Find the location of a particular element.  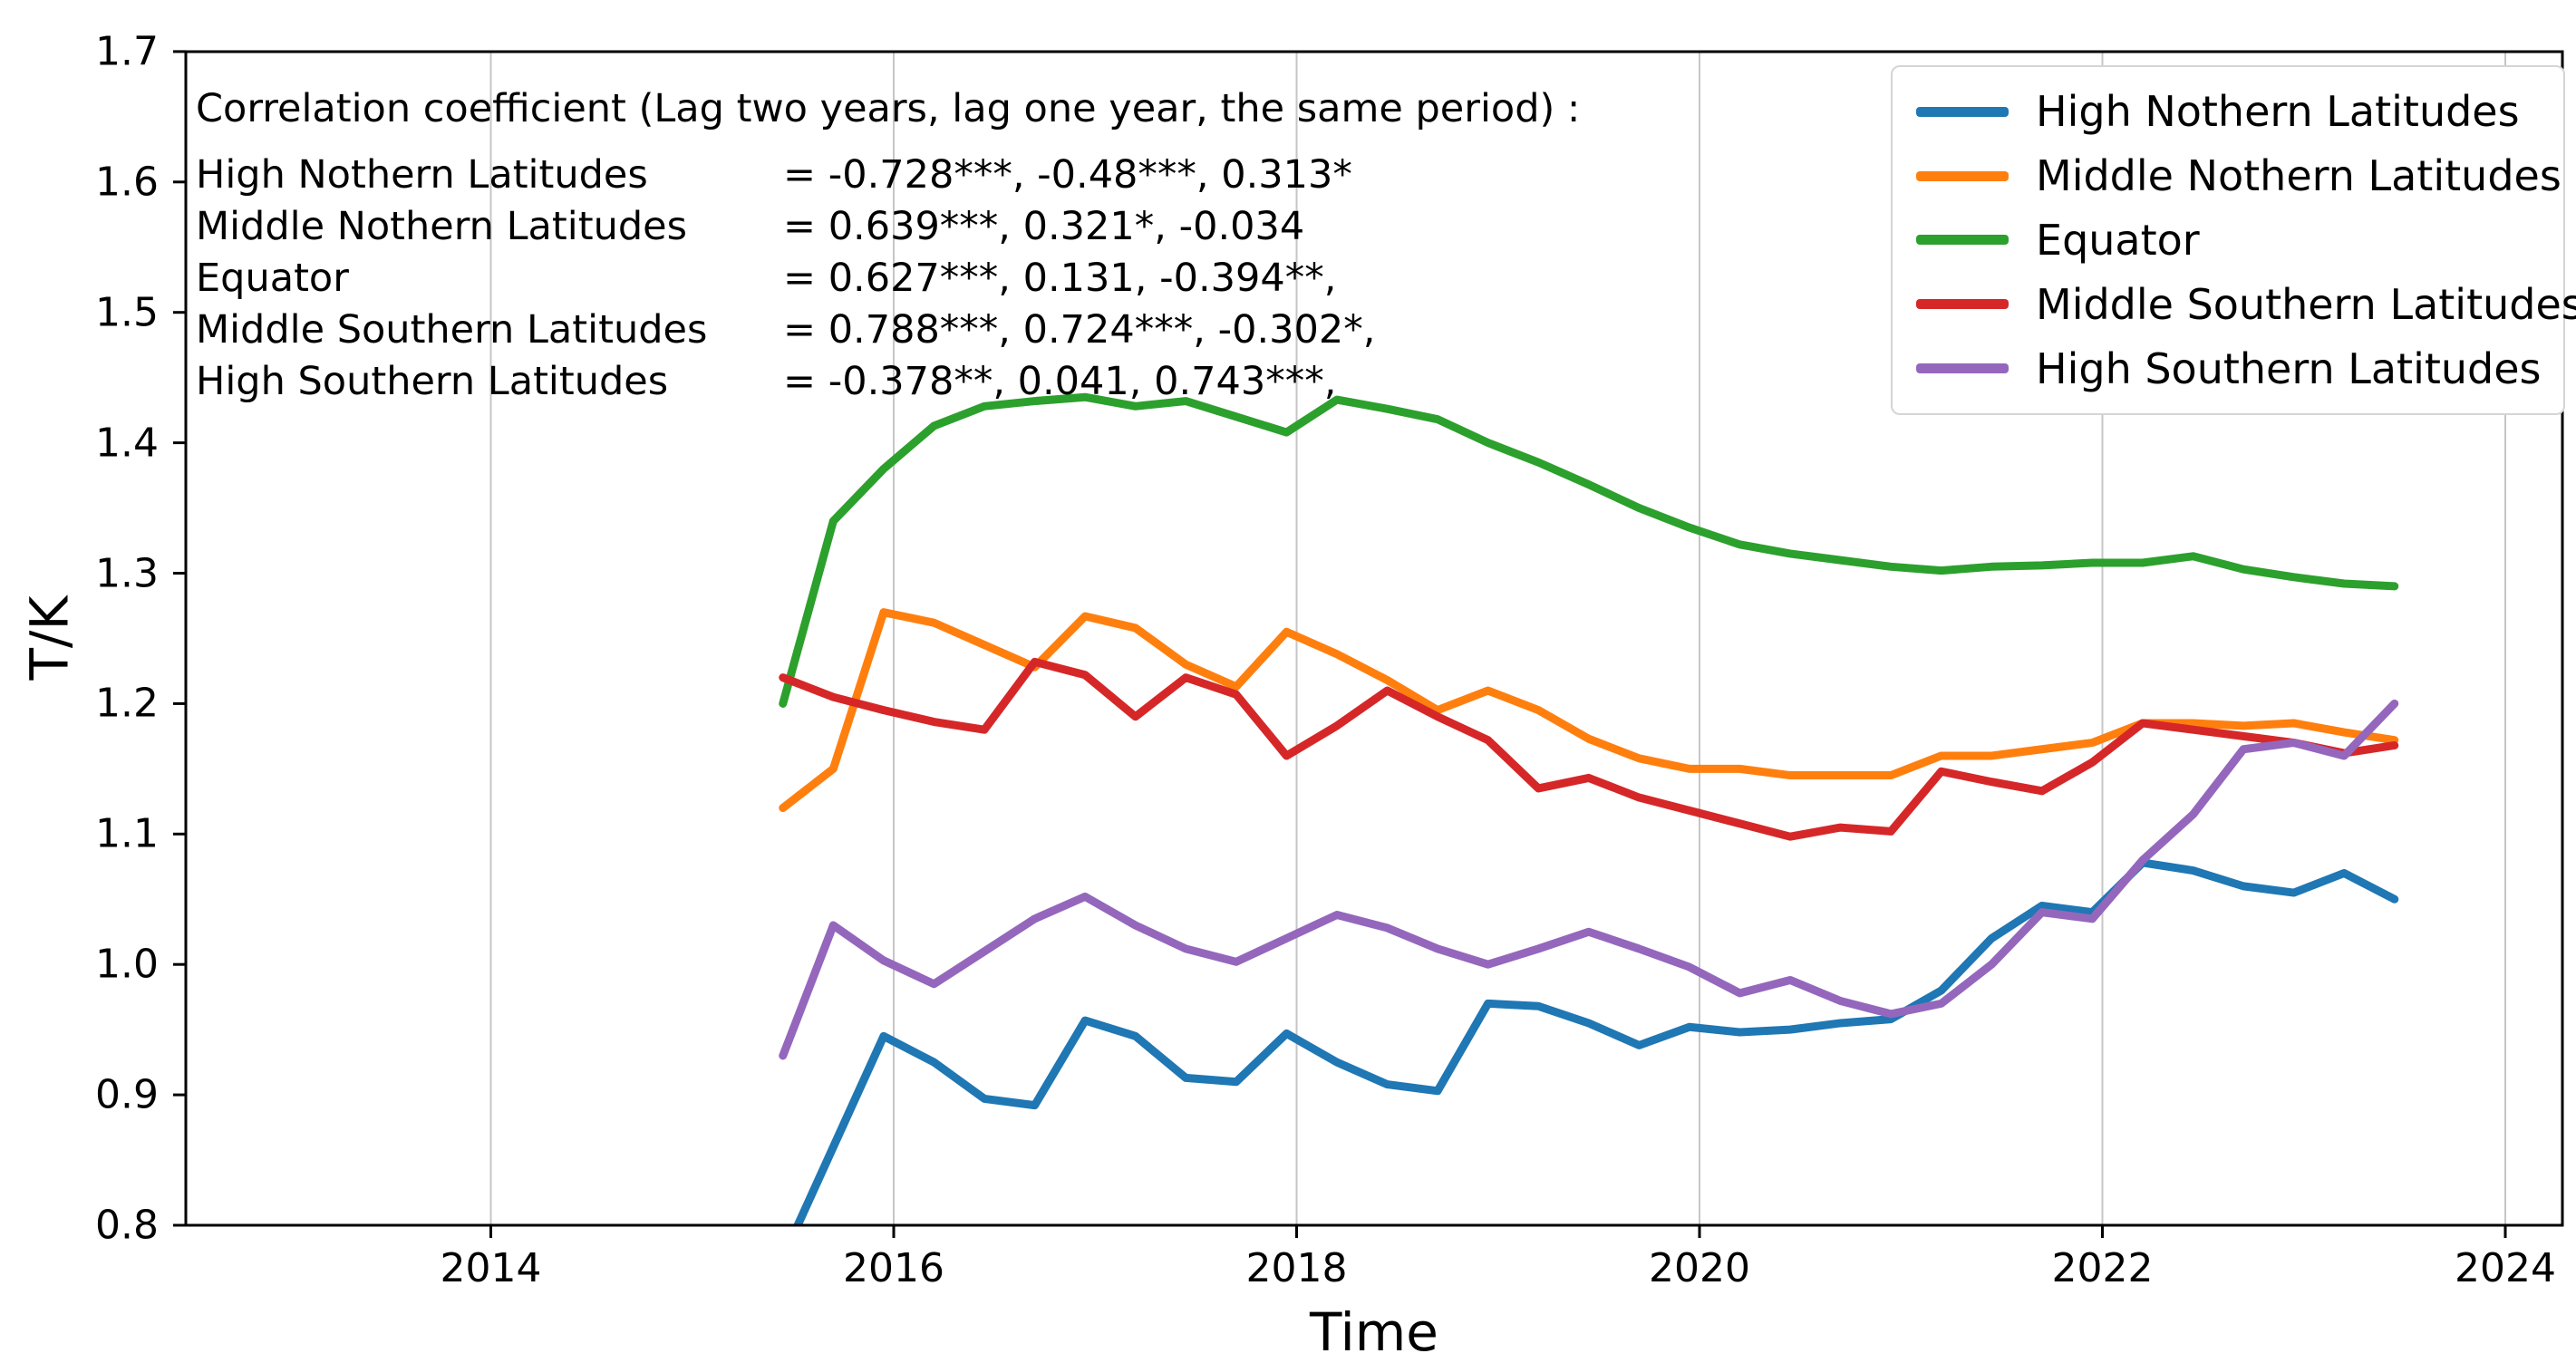

y-tick-label: 1.2 is located at coordinates (127, 703).